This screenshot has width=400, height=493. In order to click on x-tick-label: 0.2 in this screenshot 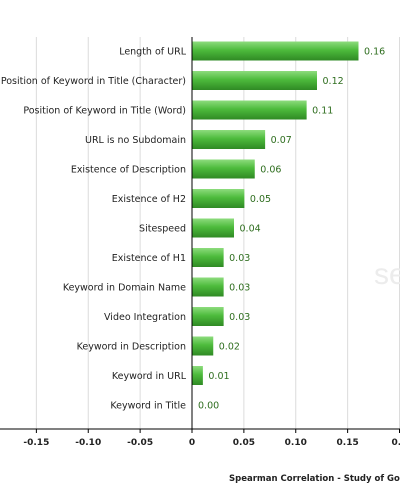, I will do `click(396, 443)`.